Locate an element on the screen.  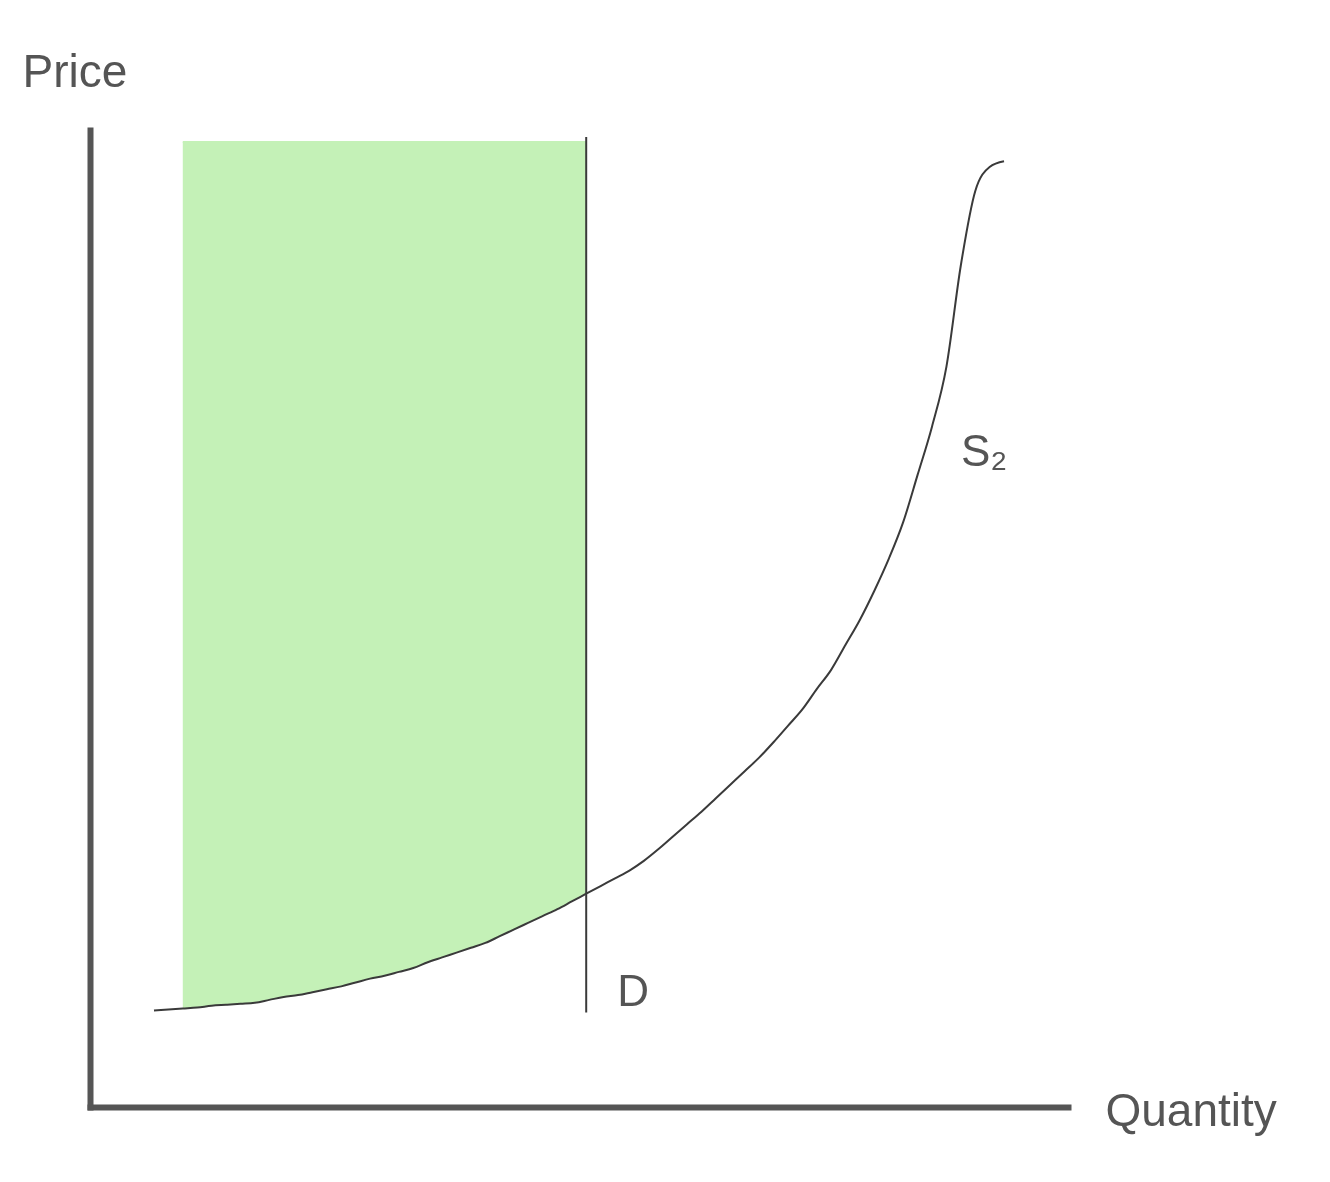
y-axis-title: Price is located at coordinates (75, 70).